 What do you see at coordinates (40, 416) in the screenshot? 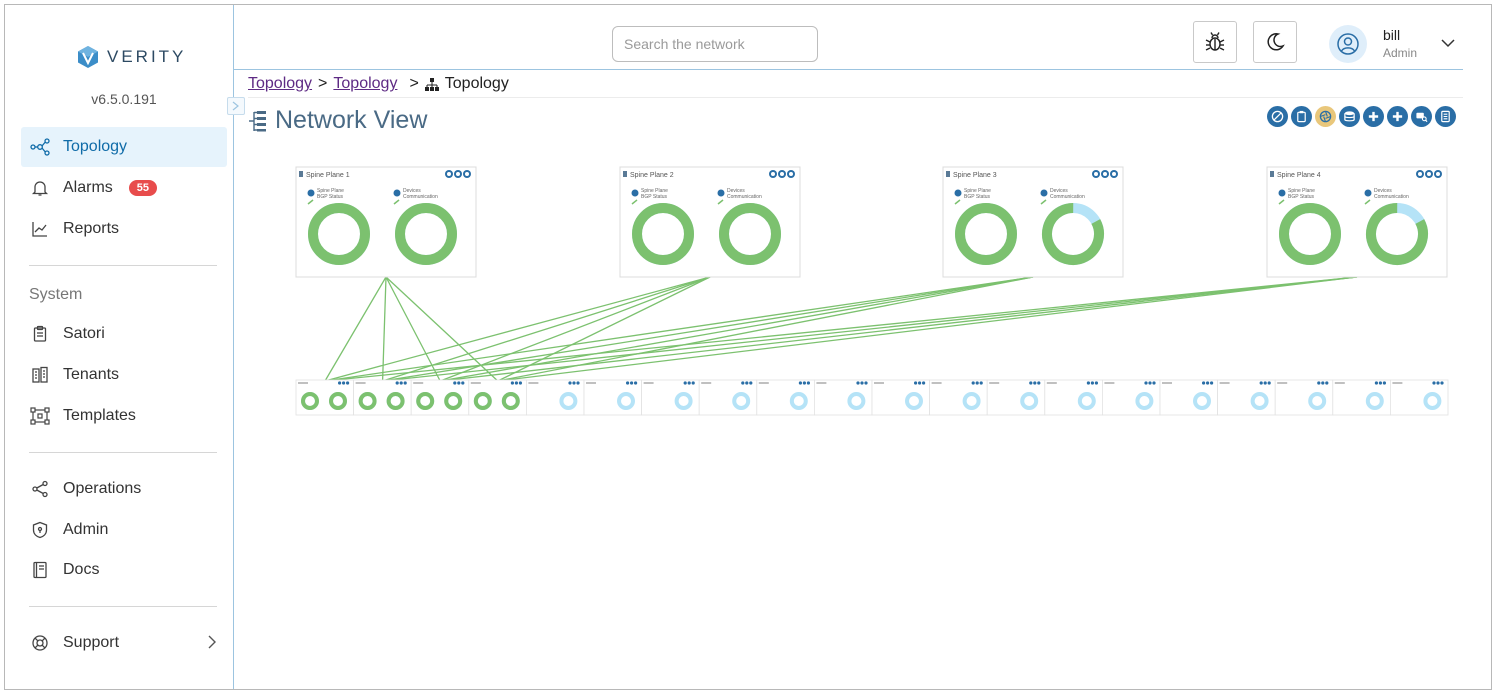
I see `templates-icon` at bounding box center [40, 416].